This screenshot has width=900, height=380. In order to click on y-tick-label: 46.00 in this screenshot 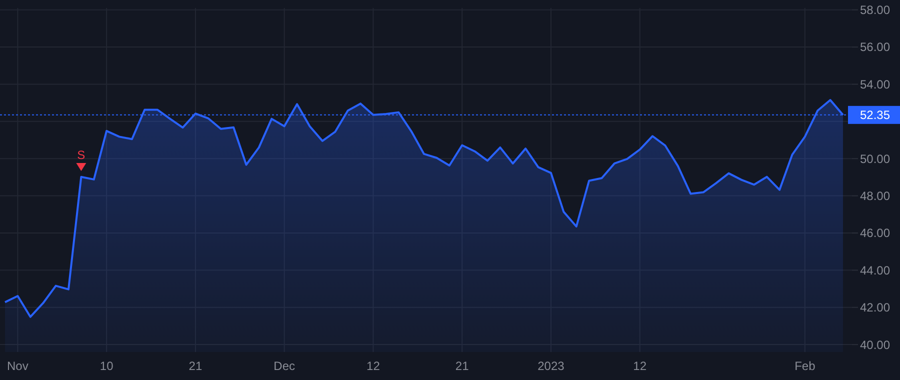, I will do `click(875, 233)`.